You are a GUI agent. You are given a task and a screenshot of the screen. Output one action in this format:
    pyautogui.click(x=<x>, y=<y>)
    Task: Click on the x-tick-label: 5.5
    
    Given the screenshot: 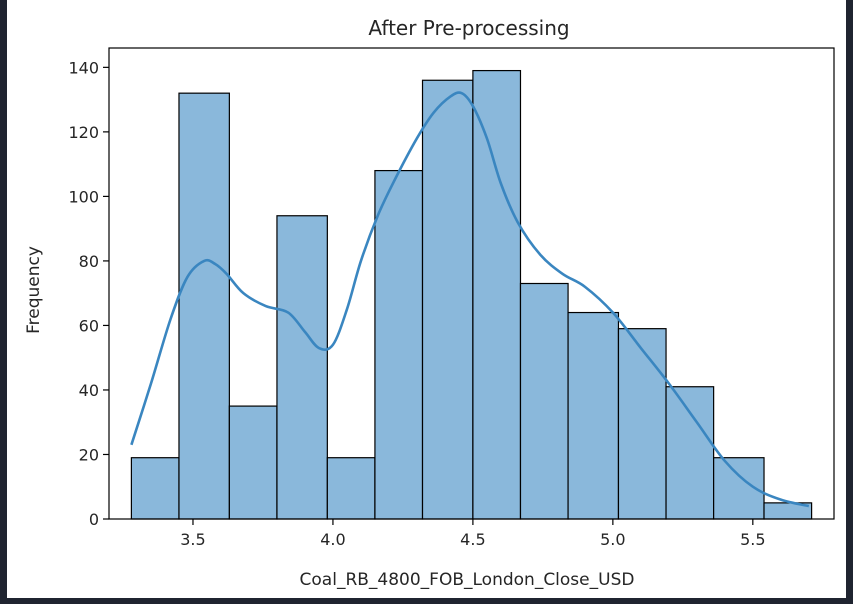 What is the action you would take?
    pyautogui.click(x=752, y=539)
    